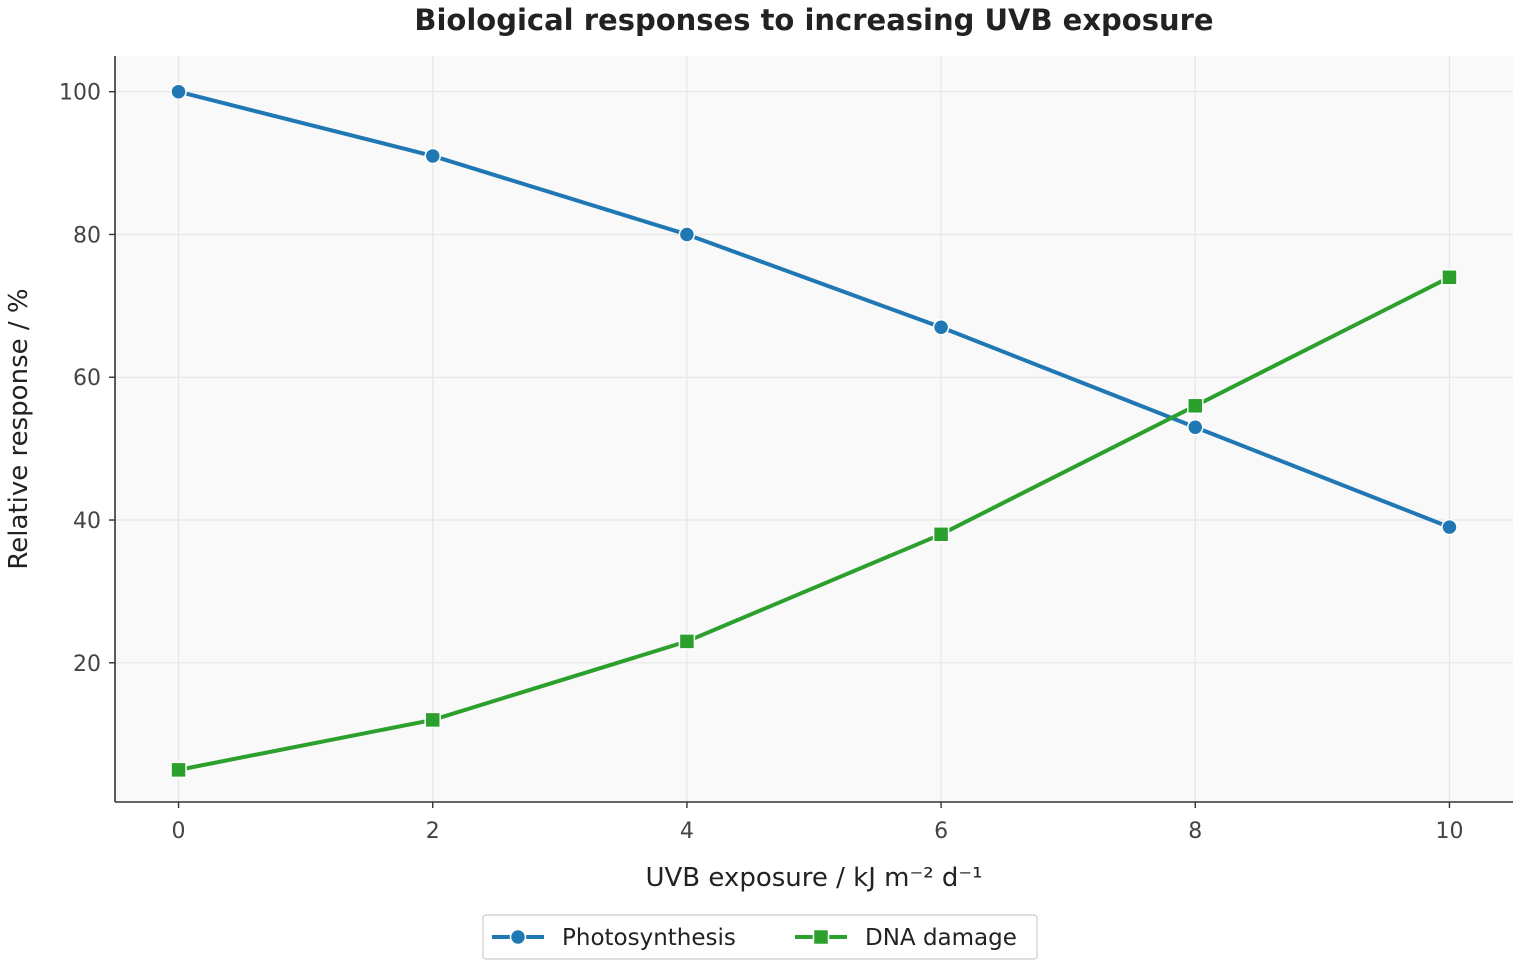 The height and width of the screenshot is (960, 1520). What do you see at coordinates (754, 938) in the screenshot?
I see `legend-items: Photosynthesis DNA damage` at bounding box center [754, 938].